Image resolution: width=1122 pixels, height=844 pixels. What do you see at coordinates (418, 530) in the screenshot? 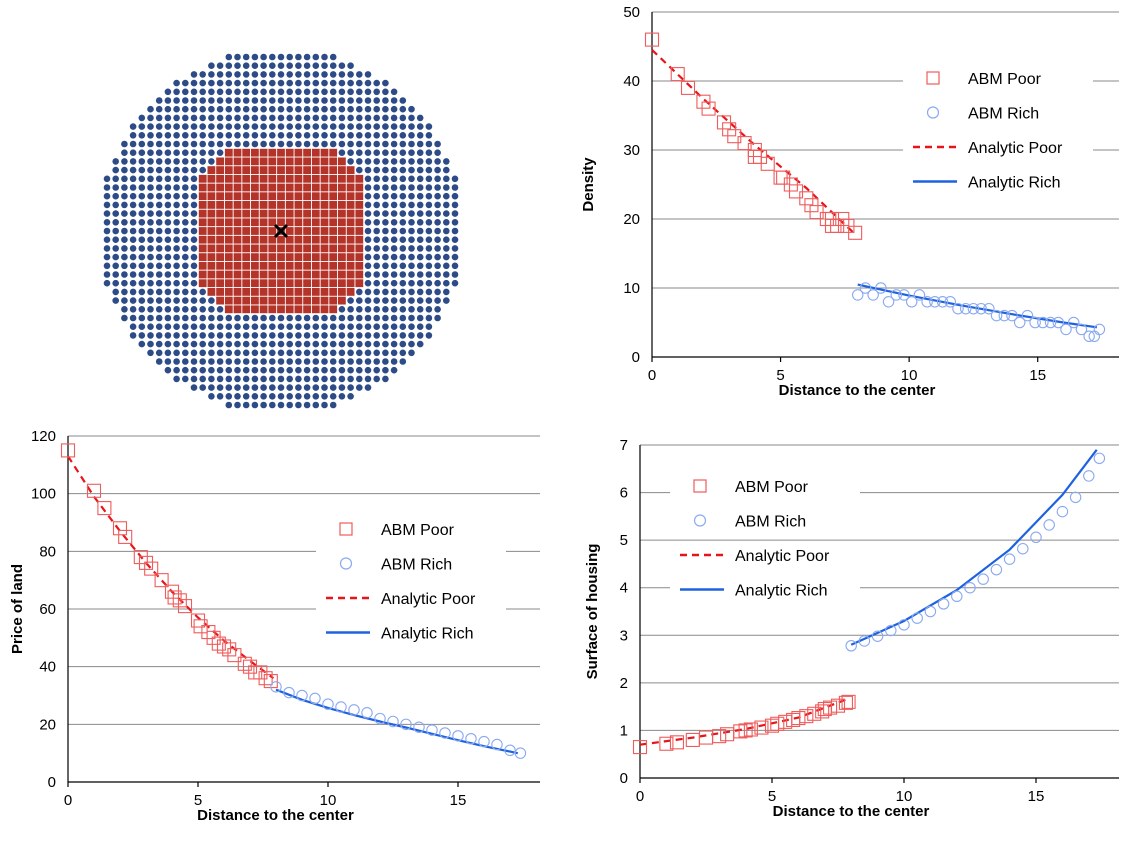
I see `legend-label: ABM Poor` at bounding box center [418, 530].